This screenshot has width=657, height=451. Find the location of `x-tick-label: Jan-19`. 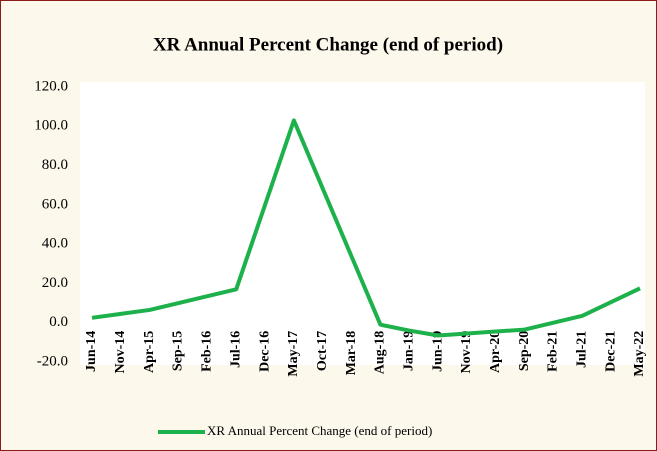

x-tick-label: Jan-19 is located at coordinates (408, 351).